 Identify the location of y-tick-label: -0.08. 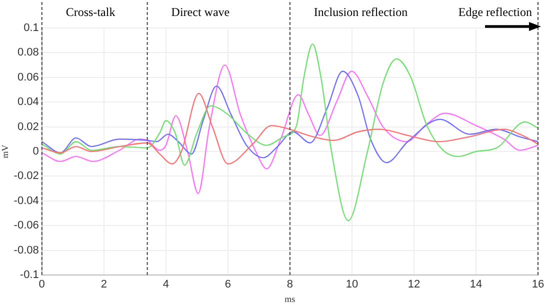
(26, 250).